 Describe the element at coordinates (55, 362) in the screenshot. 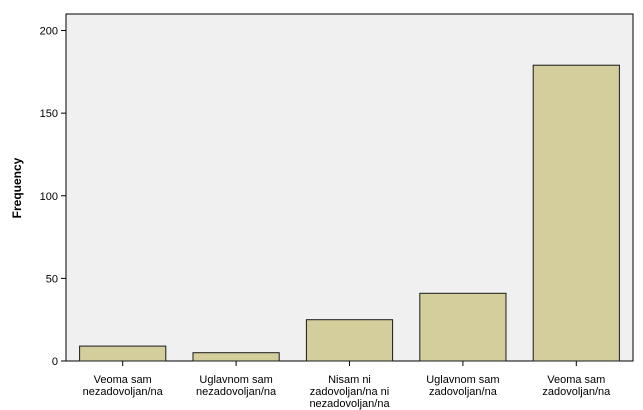

I see `y-tick-label: 0` at that location.